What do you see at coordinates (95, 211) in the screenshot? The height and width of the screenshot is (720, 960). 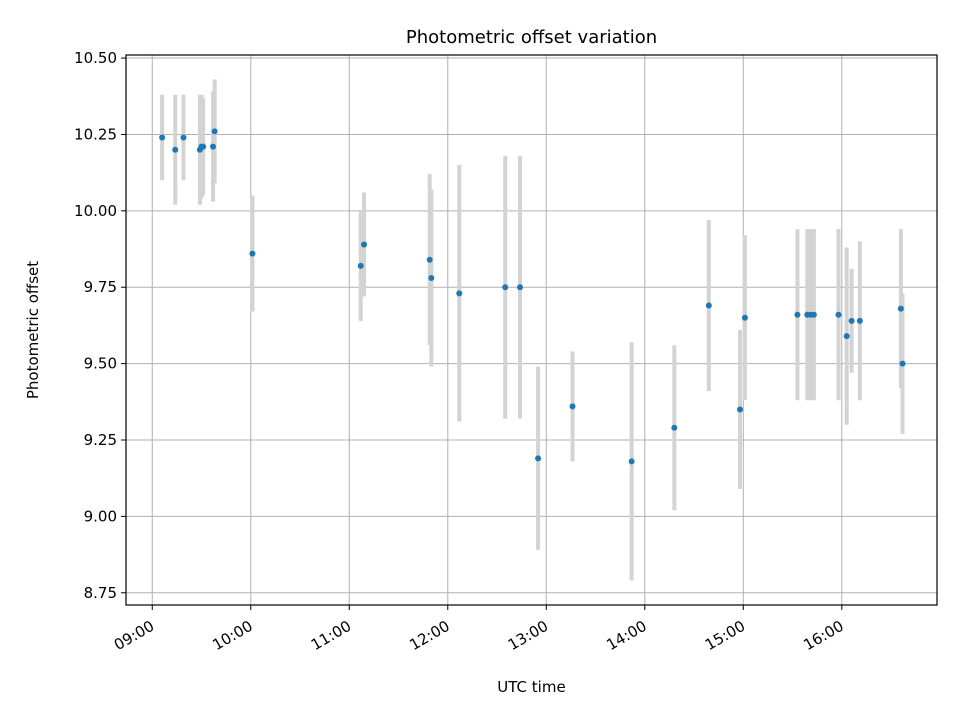 I see `y-tick-label: 10.00` at bounding box center [95, 211].